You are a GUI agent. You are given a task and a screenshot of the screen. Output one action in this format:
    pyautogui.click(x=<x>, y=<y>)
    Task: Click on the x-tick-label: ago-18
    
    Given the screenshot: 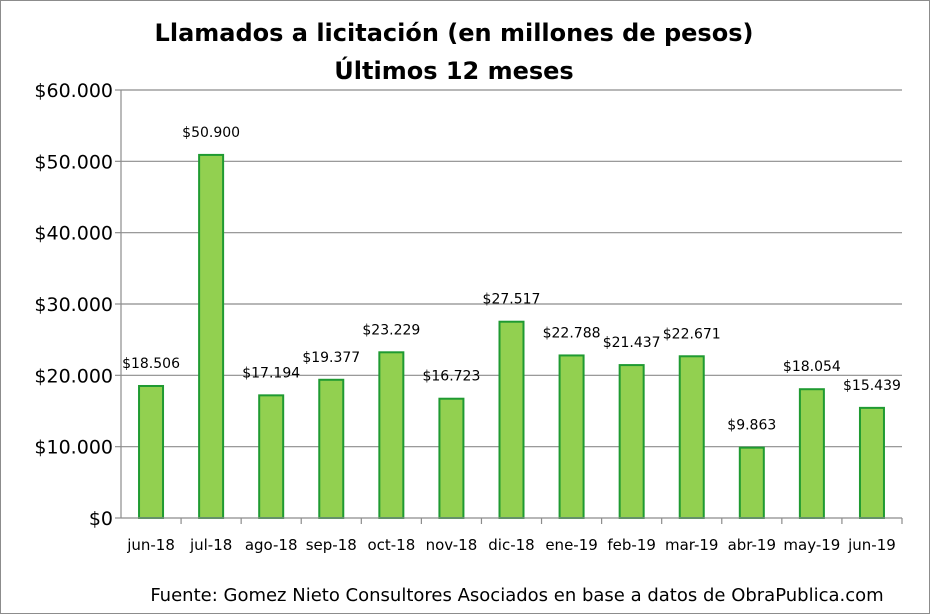 What is the action you would take?
    pyautogui.click(x=271, y=545)
    